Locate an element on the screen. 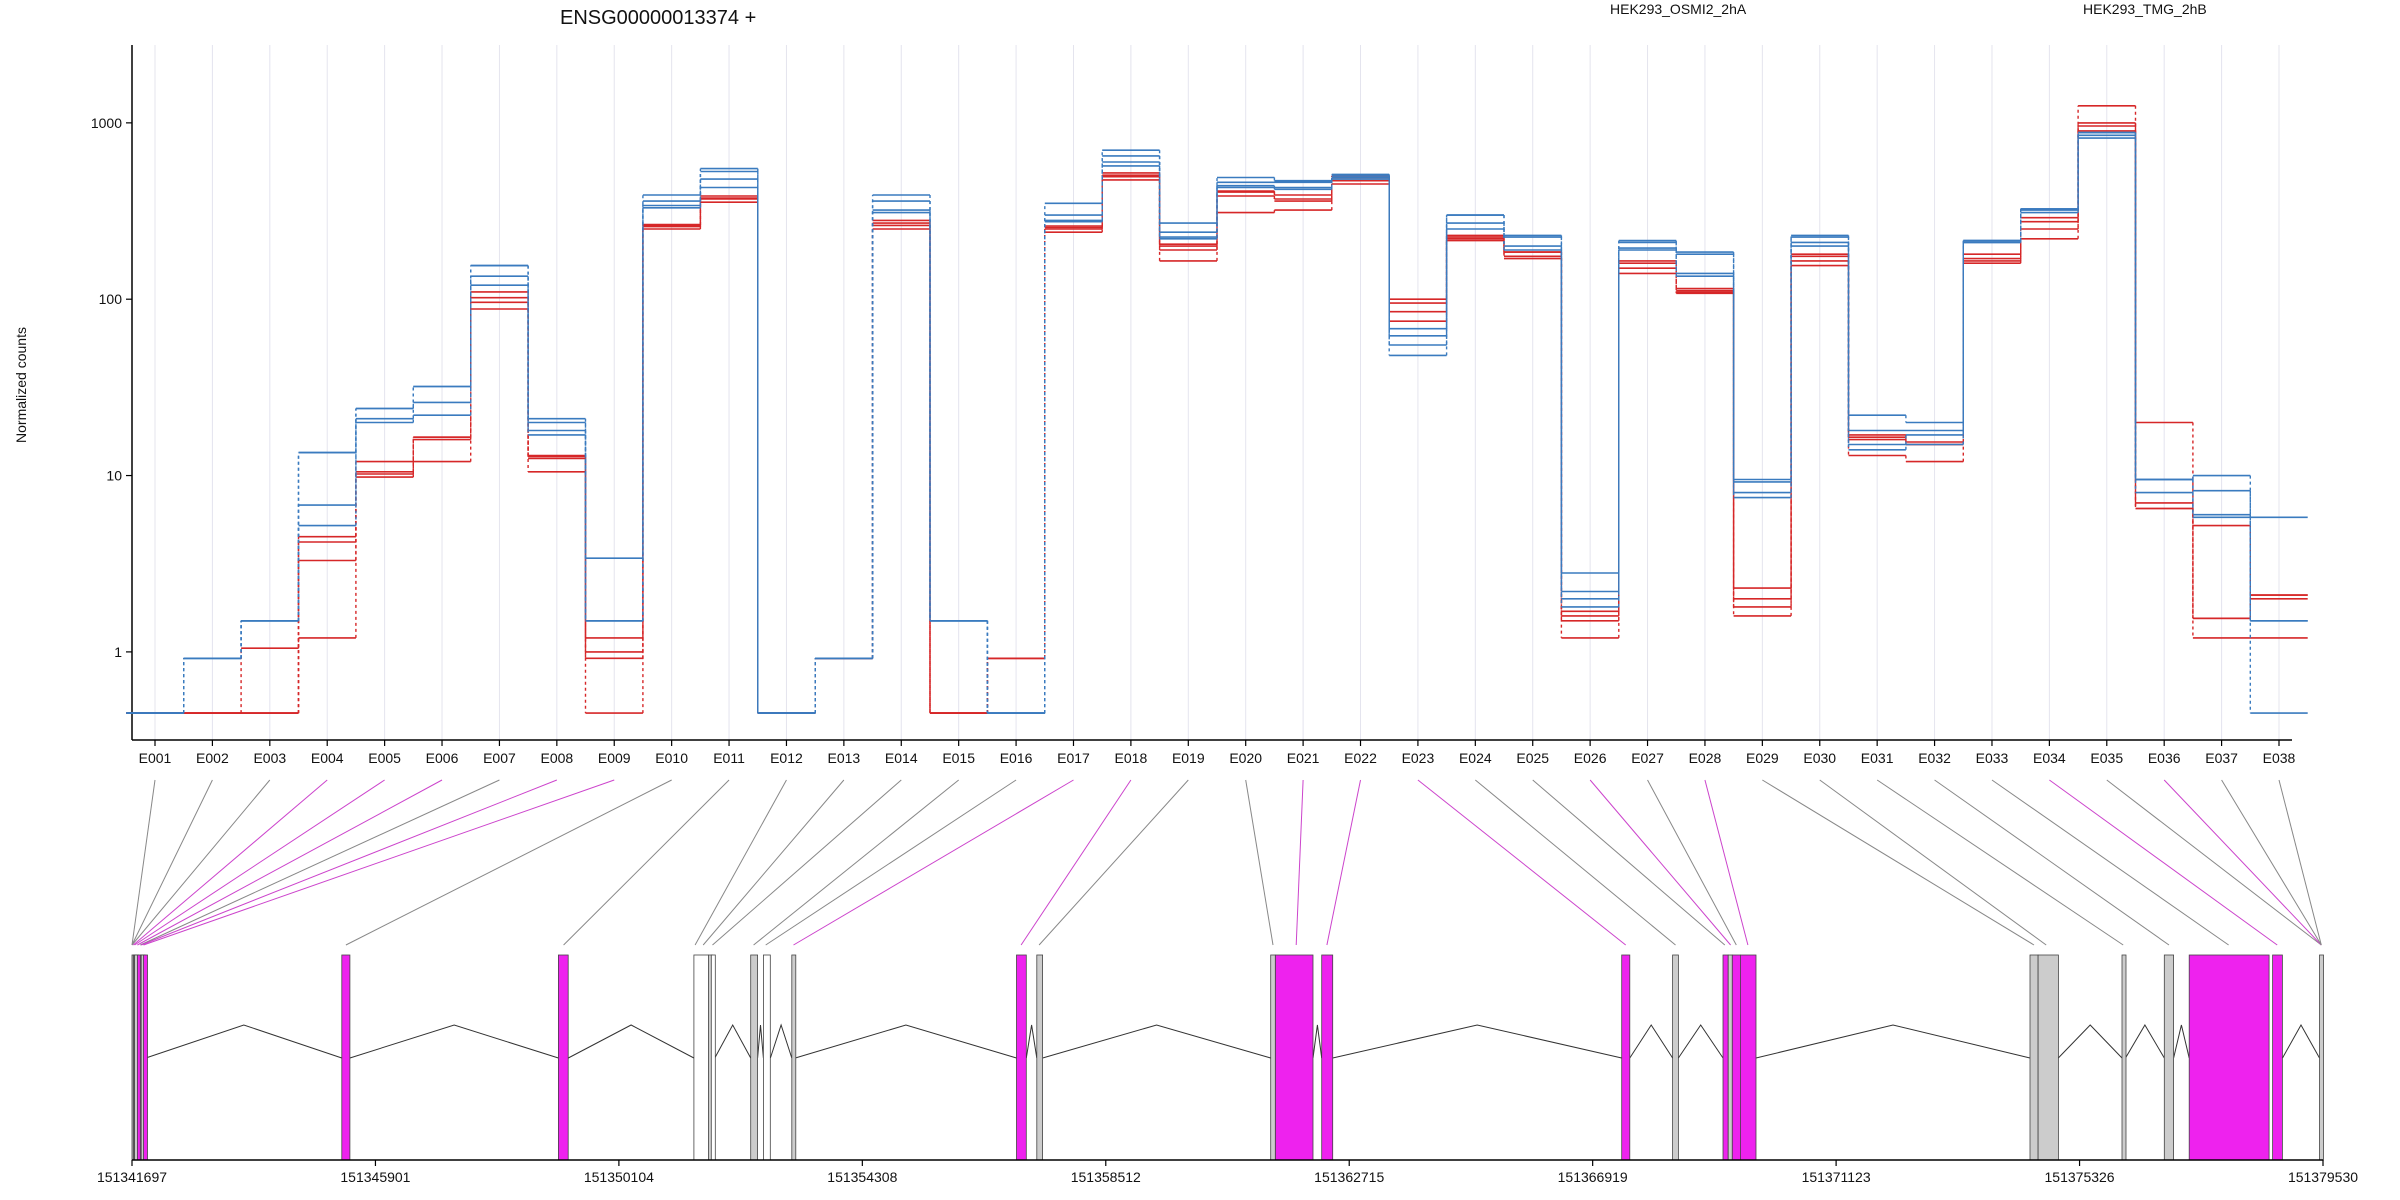 The image size is (2400, 1200). x-tick-label: E018 is located at coordinates (1131, 758).